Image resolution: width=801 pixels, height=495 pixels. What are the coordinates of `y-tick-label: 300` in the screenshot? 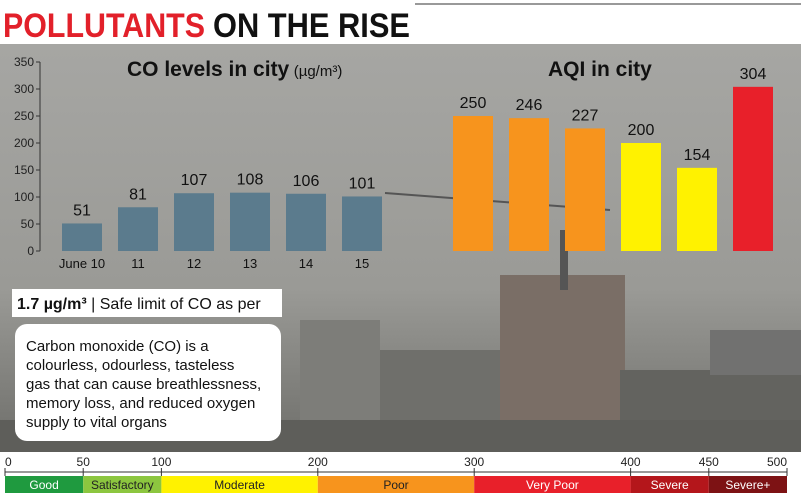 It's located at (24, 89).